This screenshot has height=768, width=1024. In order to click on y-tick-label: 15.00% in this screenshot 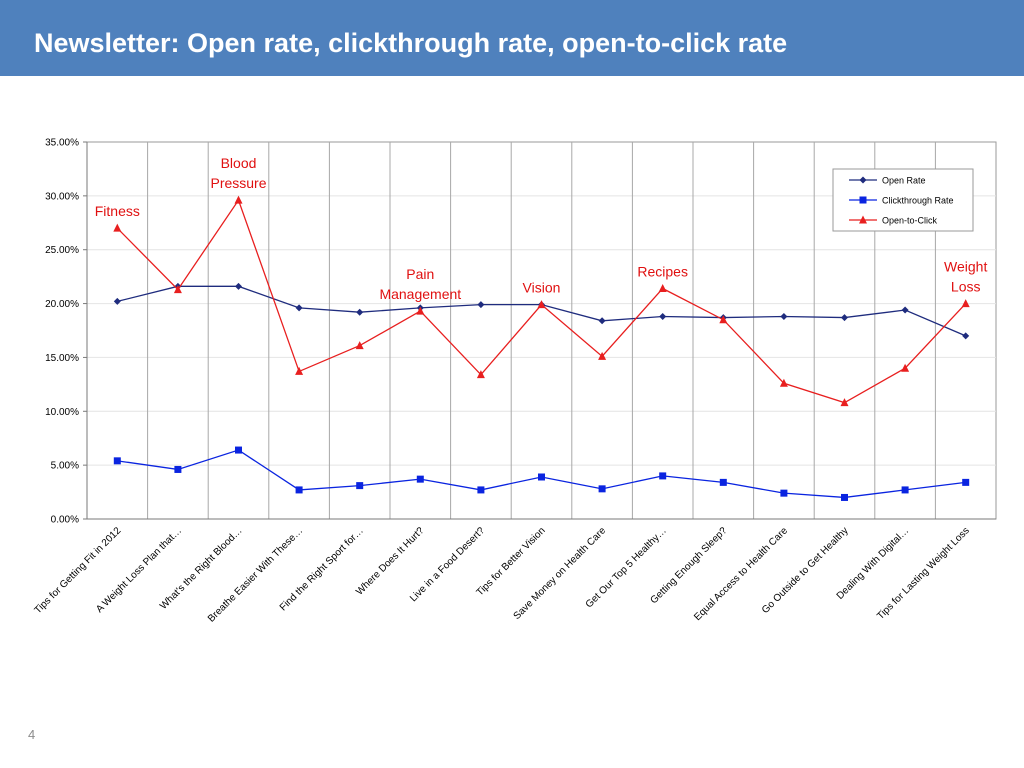, I will do `click(62, 358)`.